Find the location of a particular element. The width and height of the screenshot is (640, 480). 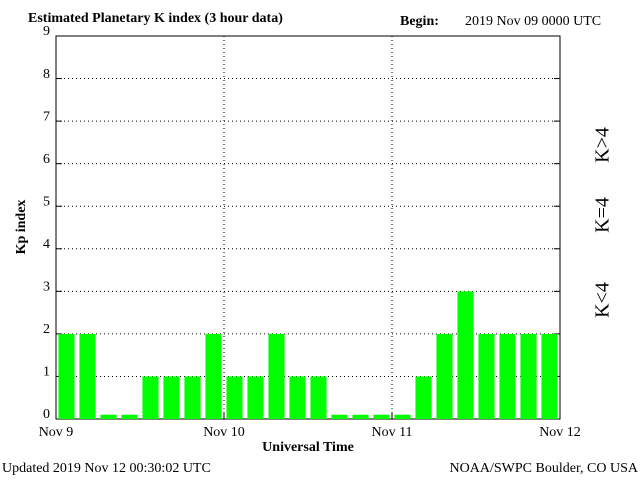

y-axis-label: Kp index is located at coordinates (21, 227).